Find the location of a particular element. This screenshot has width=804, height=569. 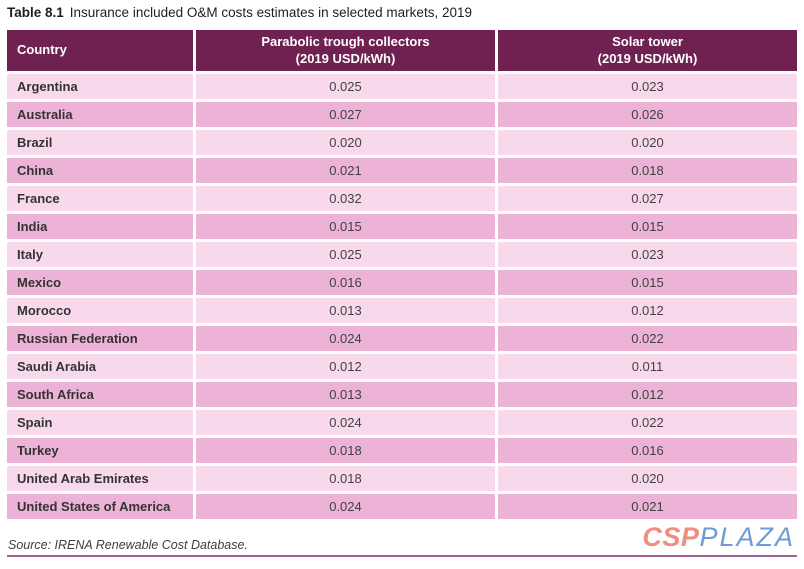

table-row: France 0.032 0.027 is located at coordinates (402, 198).